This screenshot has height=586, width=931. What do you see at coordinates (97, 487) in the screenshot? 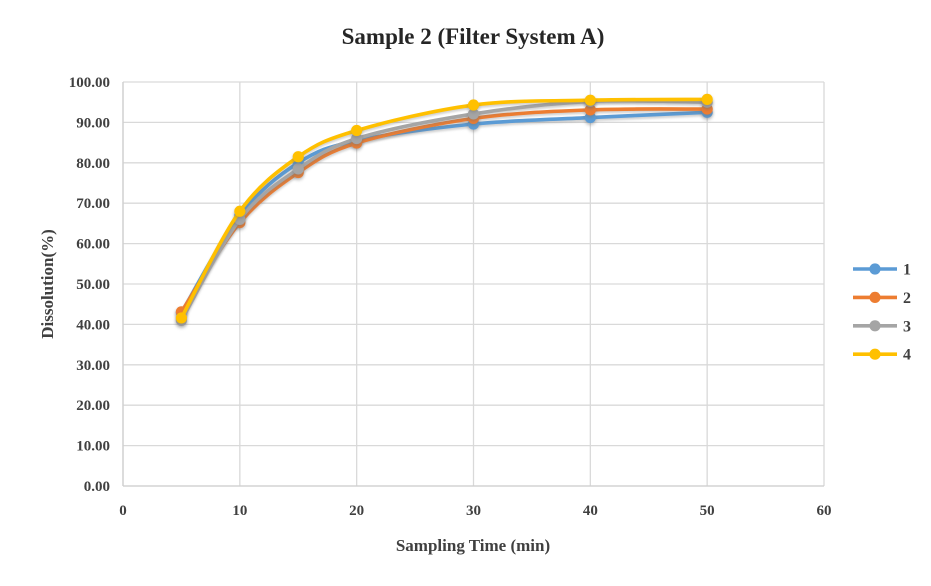
I see `y-tick-label: 0.00` at bounding box center [97, 487].